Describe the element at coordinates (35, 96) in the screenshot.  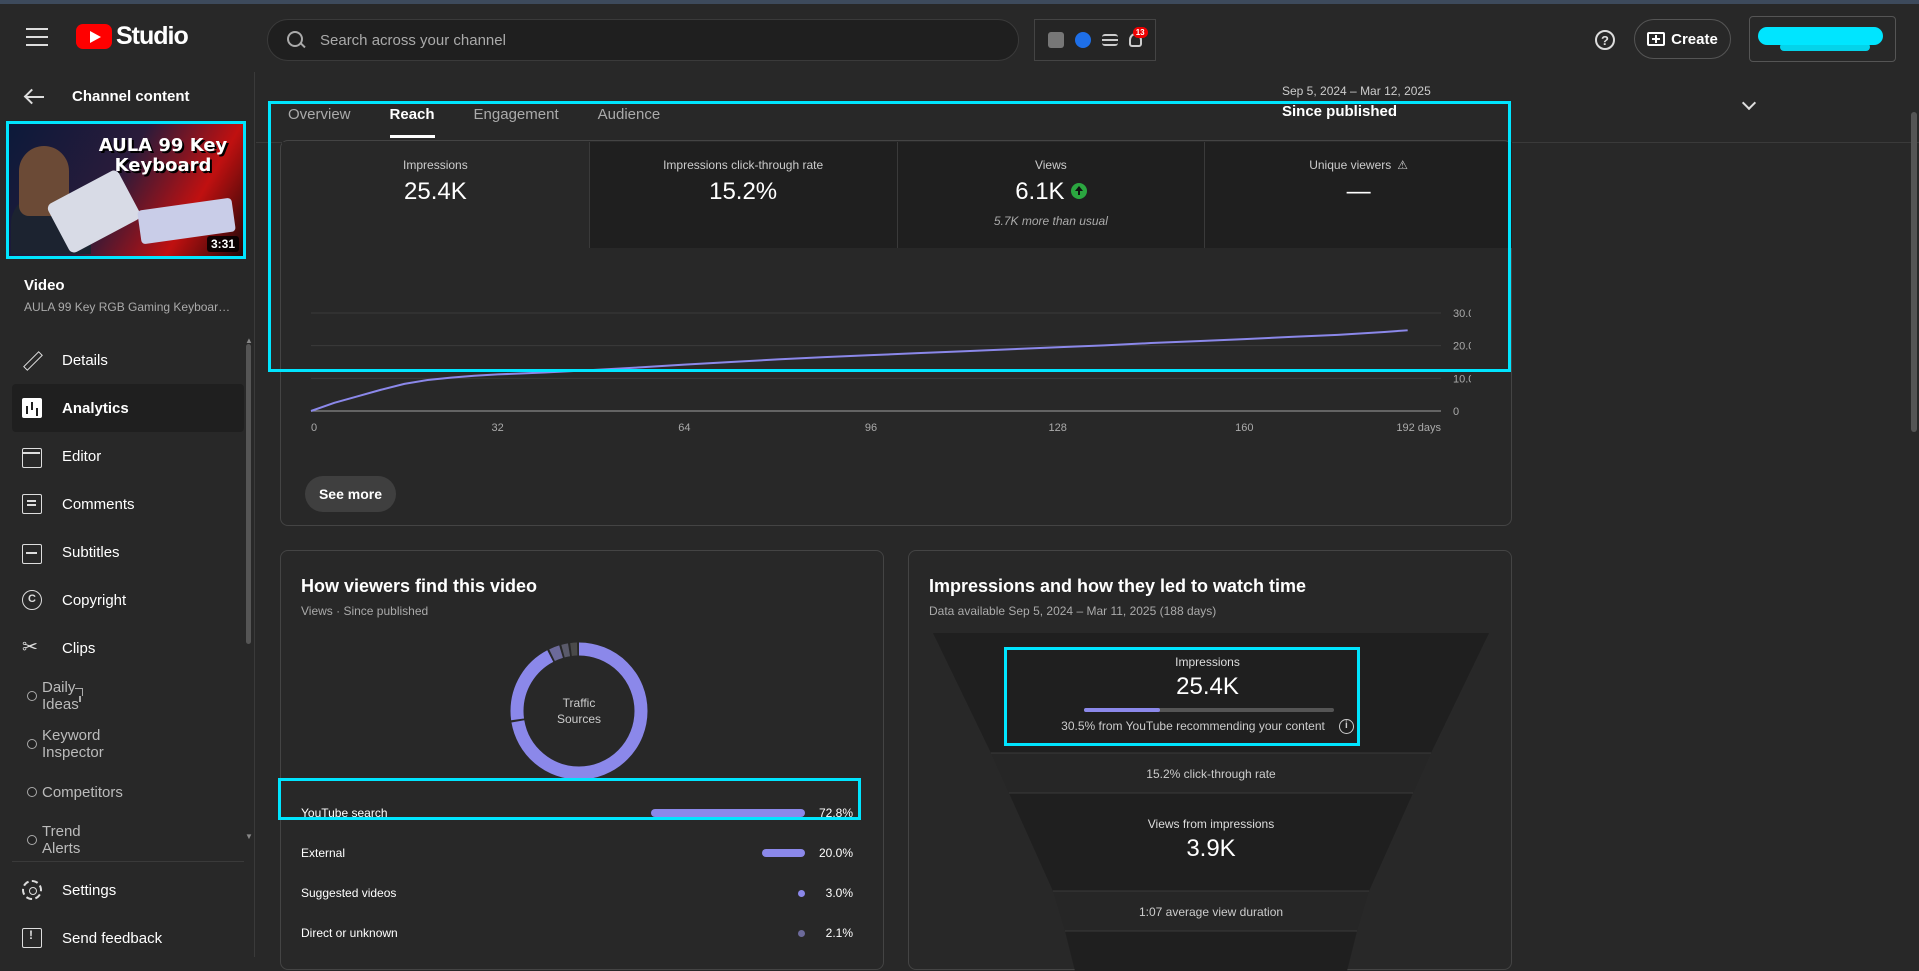
I see `back-arrow-icon` at that location.